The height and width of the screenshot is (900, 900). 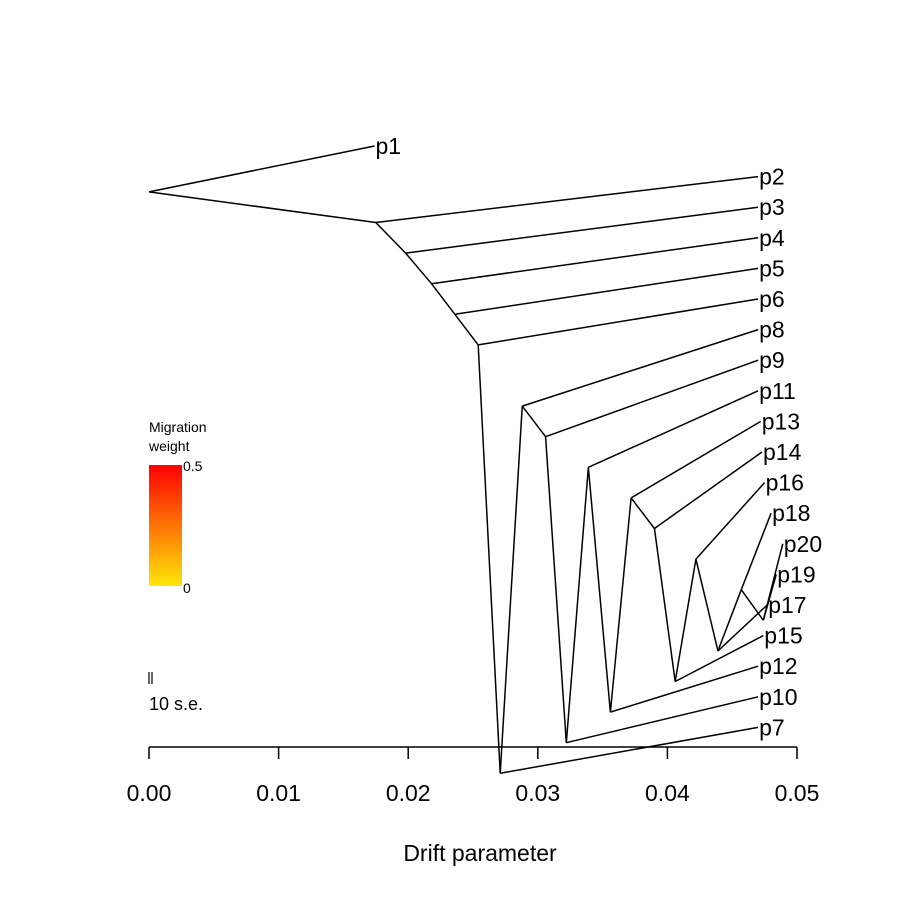 I want to click on branch-n4-p5, so click(x=606, y=291).